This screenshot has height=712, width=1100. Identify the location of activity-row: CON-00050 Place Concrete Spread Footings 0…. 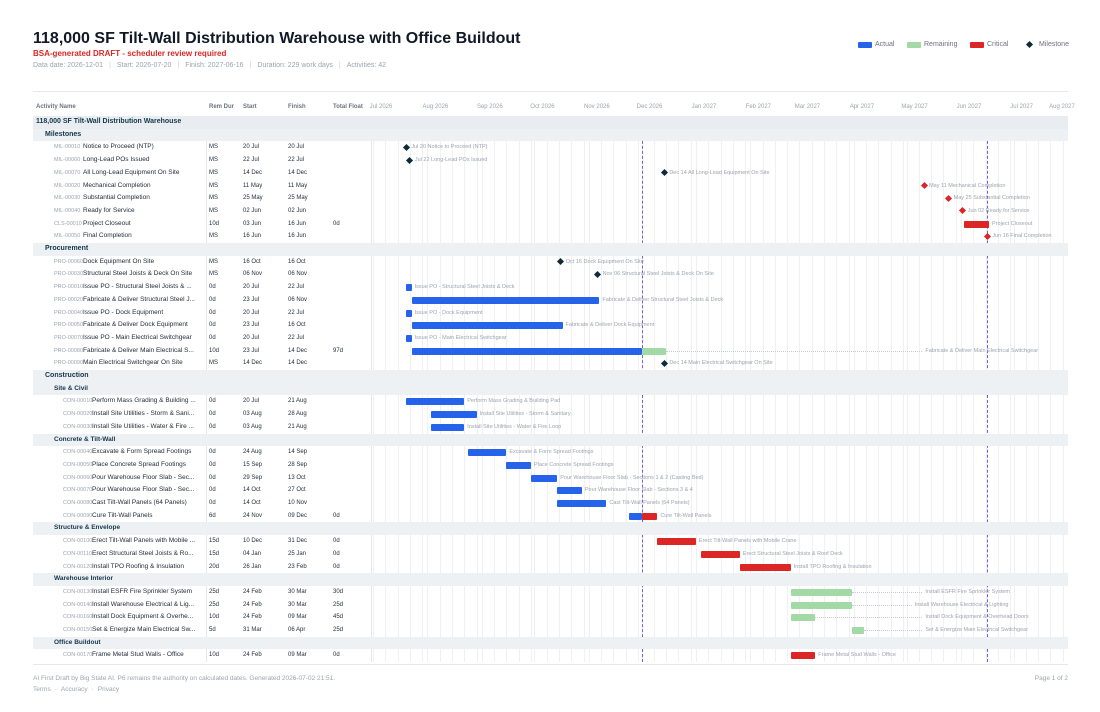
(550, 465).